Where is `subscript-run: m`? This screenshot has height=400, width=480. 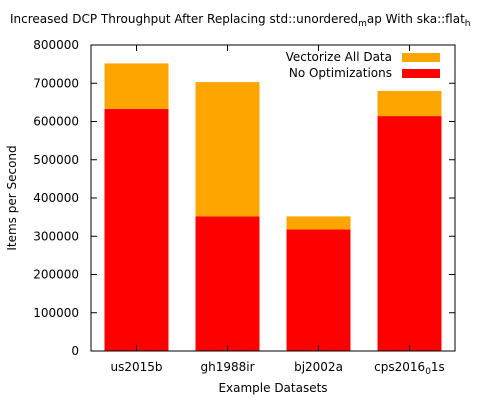
subscript-run: m is located at coordinates (362, 24).